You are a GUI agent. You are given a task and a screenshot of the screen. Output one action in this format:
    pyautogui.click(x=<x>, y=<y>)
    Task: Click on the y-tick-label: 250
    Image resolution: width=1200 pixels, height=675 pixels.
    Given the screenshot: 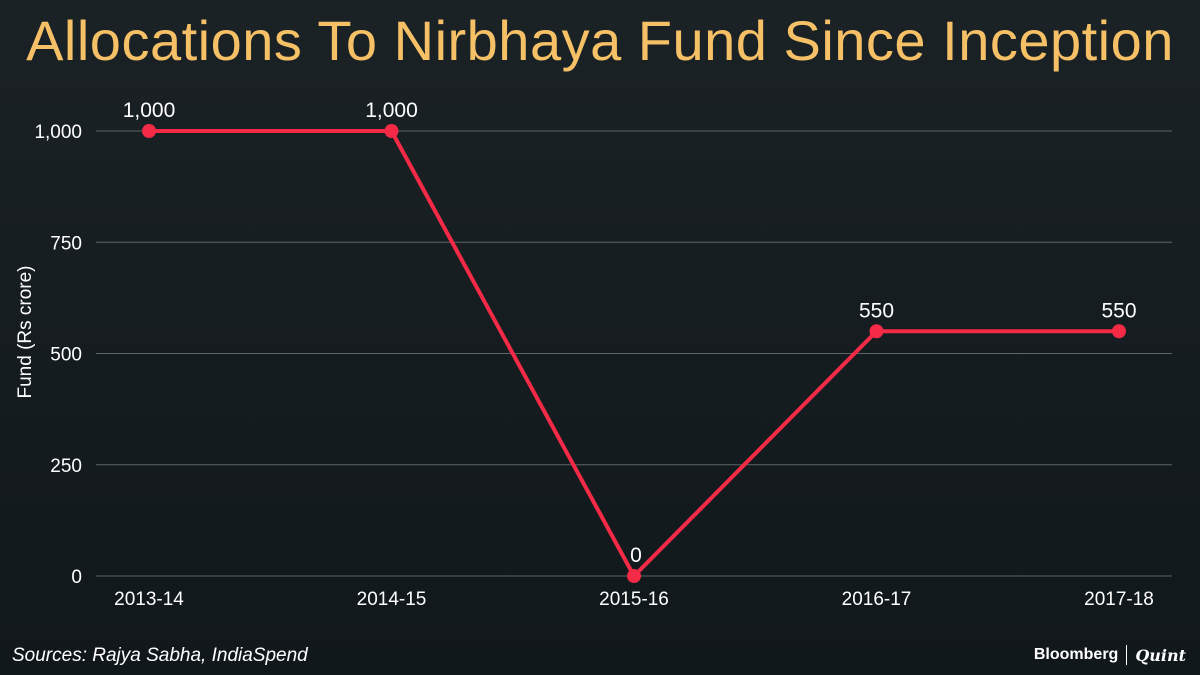 What is the action you would take?
    pyautogui.click(x=66, y=466)
    